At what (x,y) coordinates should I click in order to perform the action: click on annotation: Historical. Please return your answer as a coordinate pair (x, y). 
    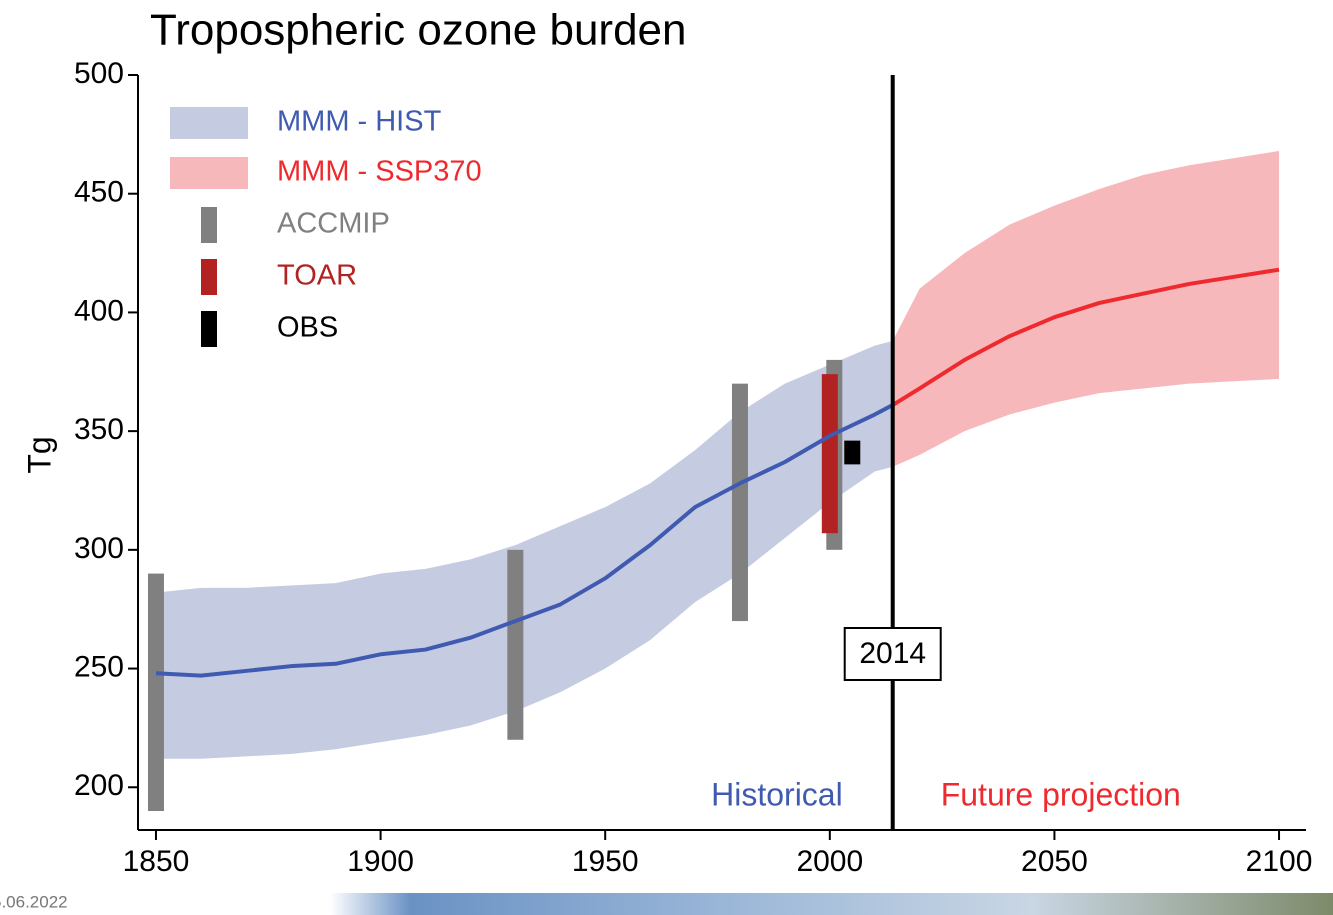
    Looking at the image, I should click on (777, 794).